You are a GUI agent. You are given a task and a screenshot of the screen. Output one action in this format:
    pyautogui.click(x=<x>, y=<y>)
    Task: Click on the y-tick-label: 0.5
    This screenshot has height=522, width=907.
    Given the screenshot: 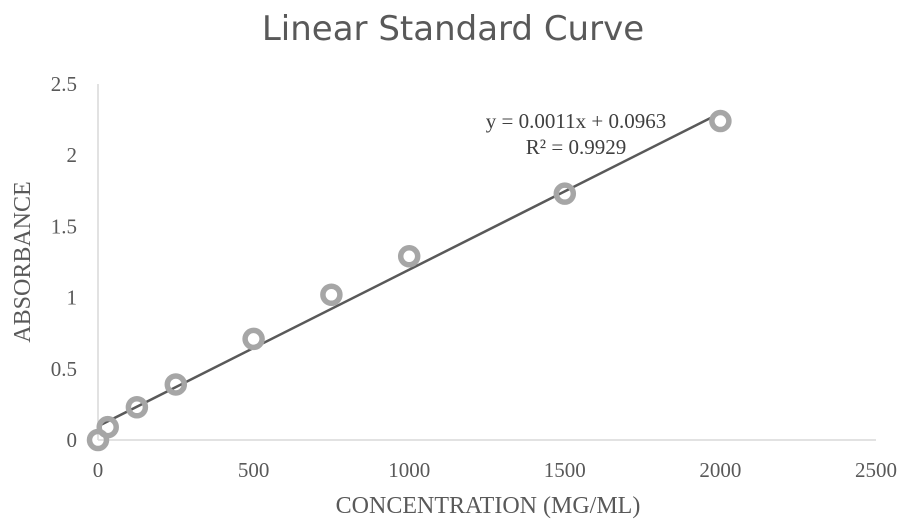 What is the action you would take?
    pyautogui.click(x=64, y=369)
    